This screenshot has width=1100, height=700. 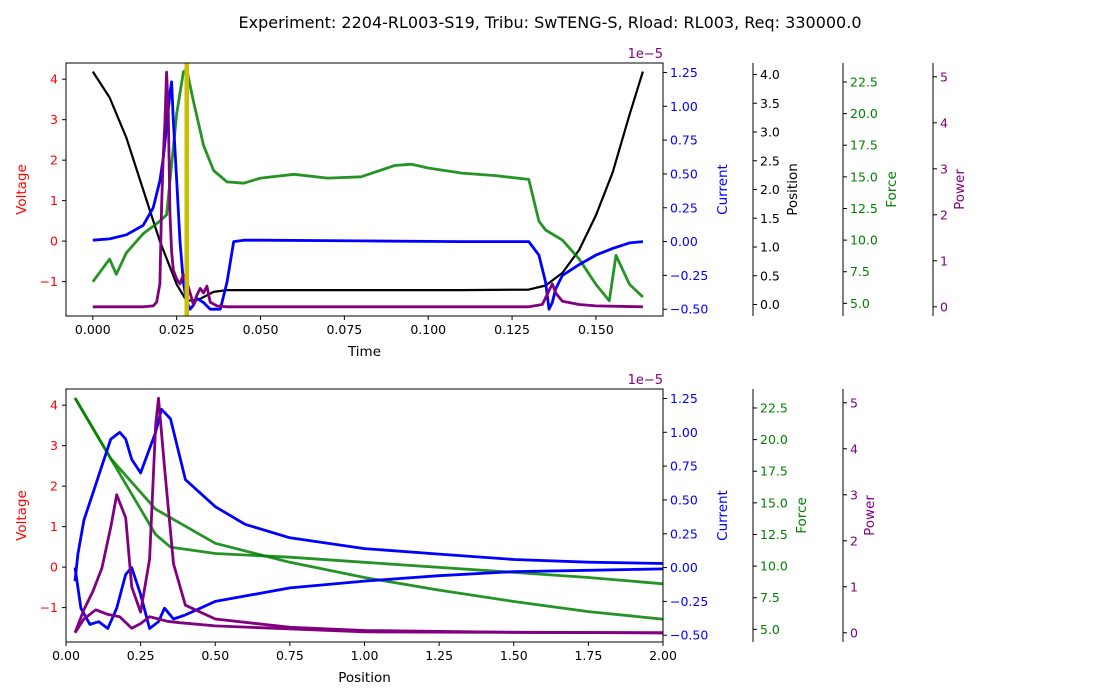 I want to click on current-tick-label: 1.00, so click(x=684, y=106).